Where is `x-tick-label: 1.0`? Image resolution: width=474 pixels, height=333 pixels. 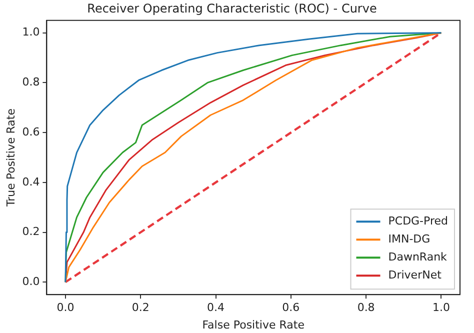
x-tick-label: 1.0 is located at coordinates (441, 307).